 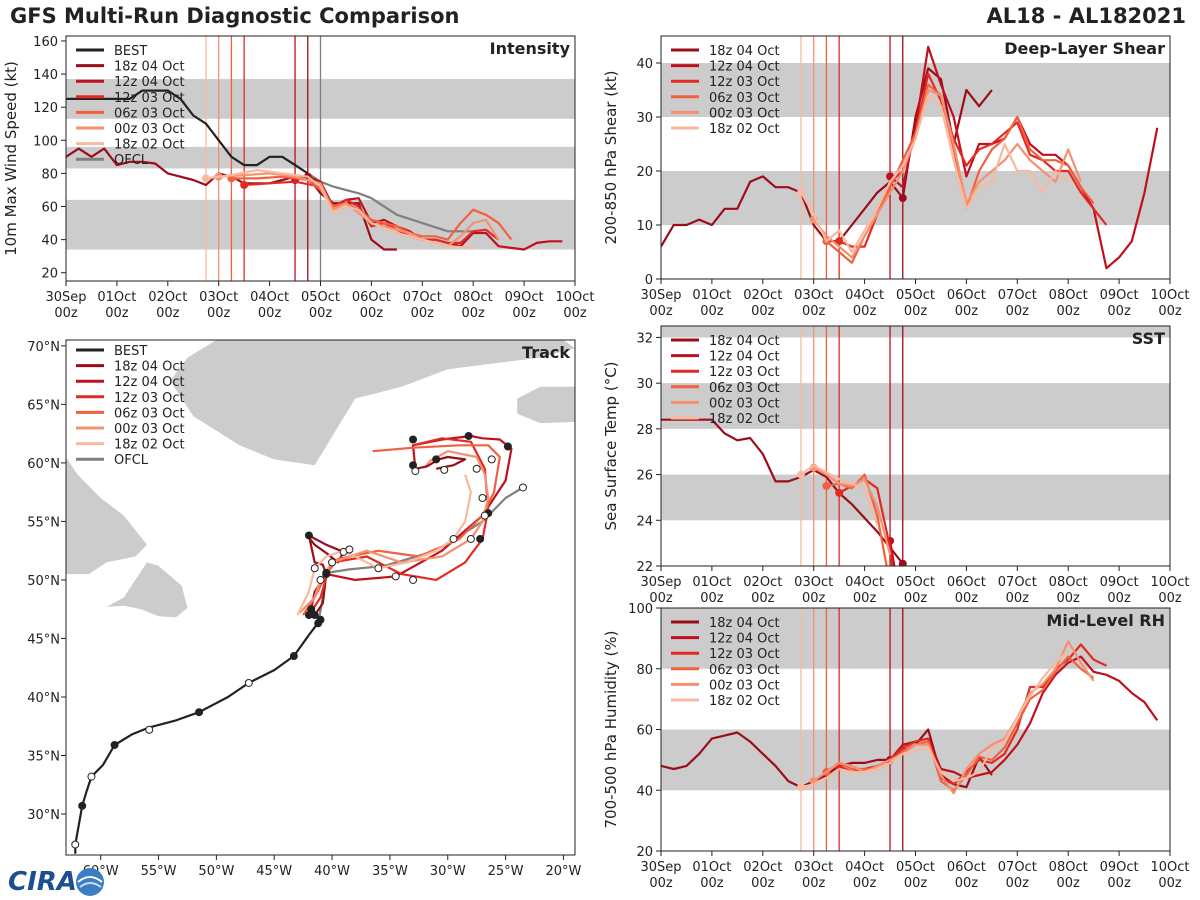 I want to click on sst-marker-06z-03-oct, so click(x=826, y=486).